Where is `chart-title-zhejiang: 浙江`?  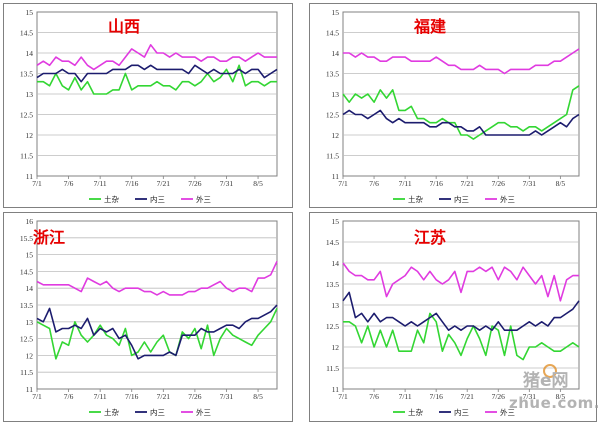 chart-title-zhejiang: 浙江 is located at coordinates (49, 237).